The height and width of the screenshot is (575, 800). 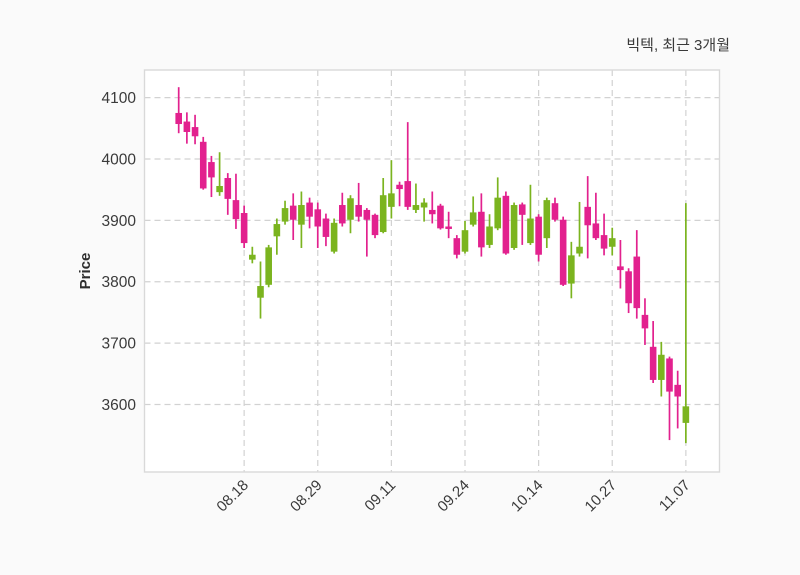 I want to click on y-axis-label: Price, so click(x=85, y=271).